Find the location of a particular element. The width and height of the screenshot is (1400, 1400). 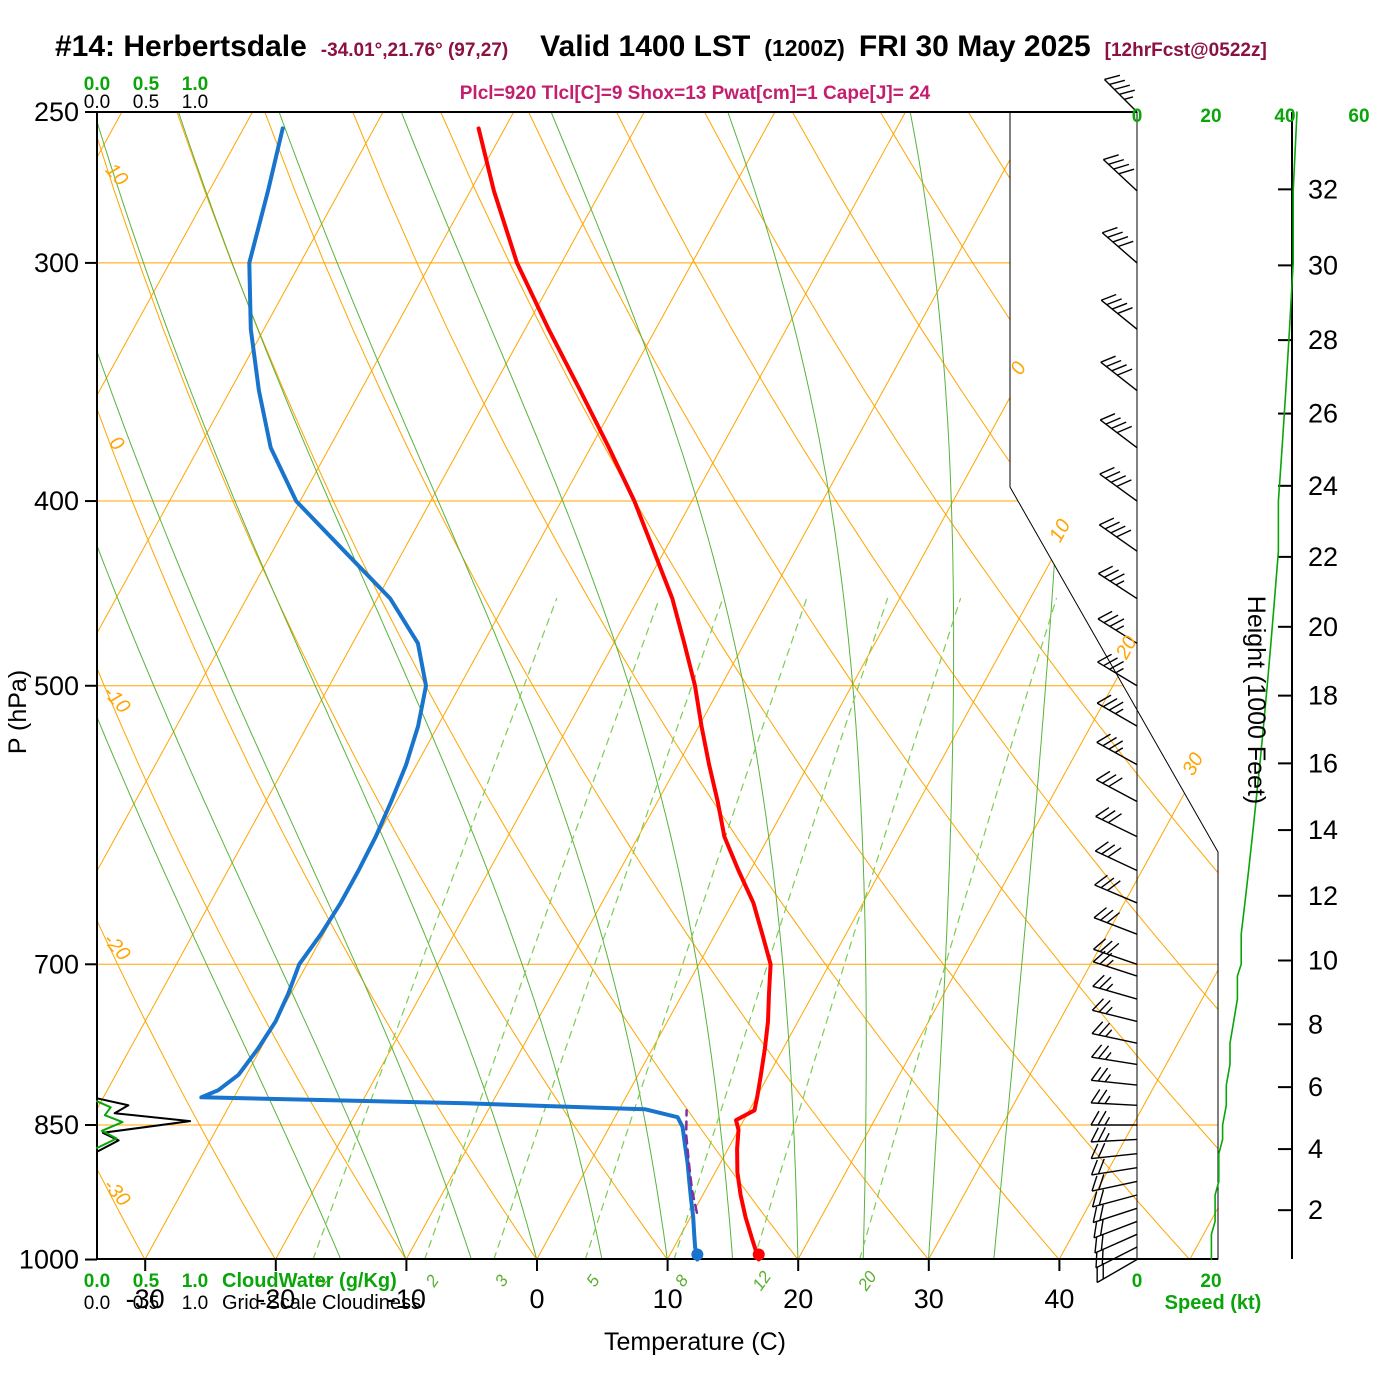

cloud-scale-top-black: 0.0 is located at coordinates (97, 102).